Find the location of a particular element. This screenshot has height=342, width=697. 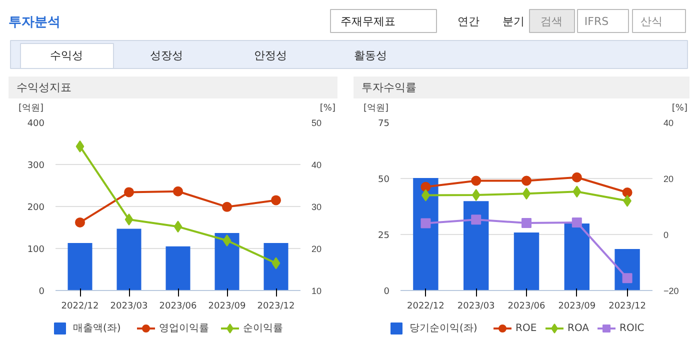

text: 산식 is located at coordinates (651, 21).